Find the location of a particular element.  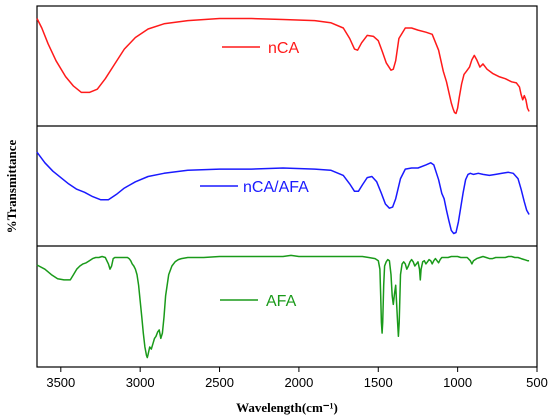

x-tick-label: 500 is located at coordinates (537, 382).